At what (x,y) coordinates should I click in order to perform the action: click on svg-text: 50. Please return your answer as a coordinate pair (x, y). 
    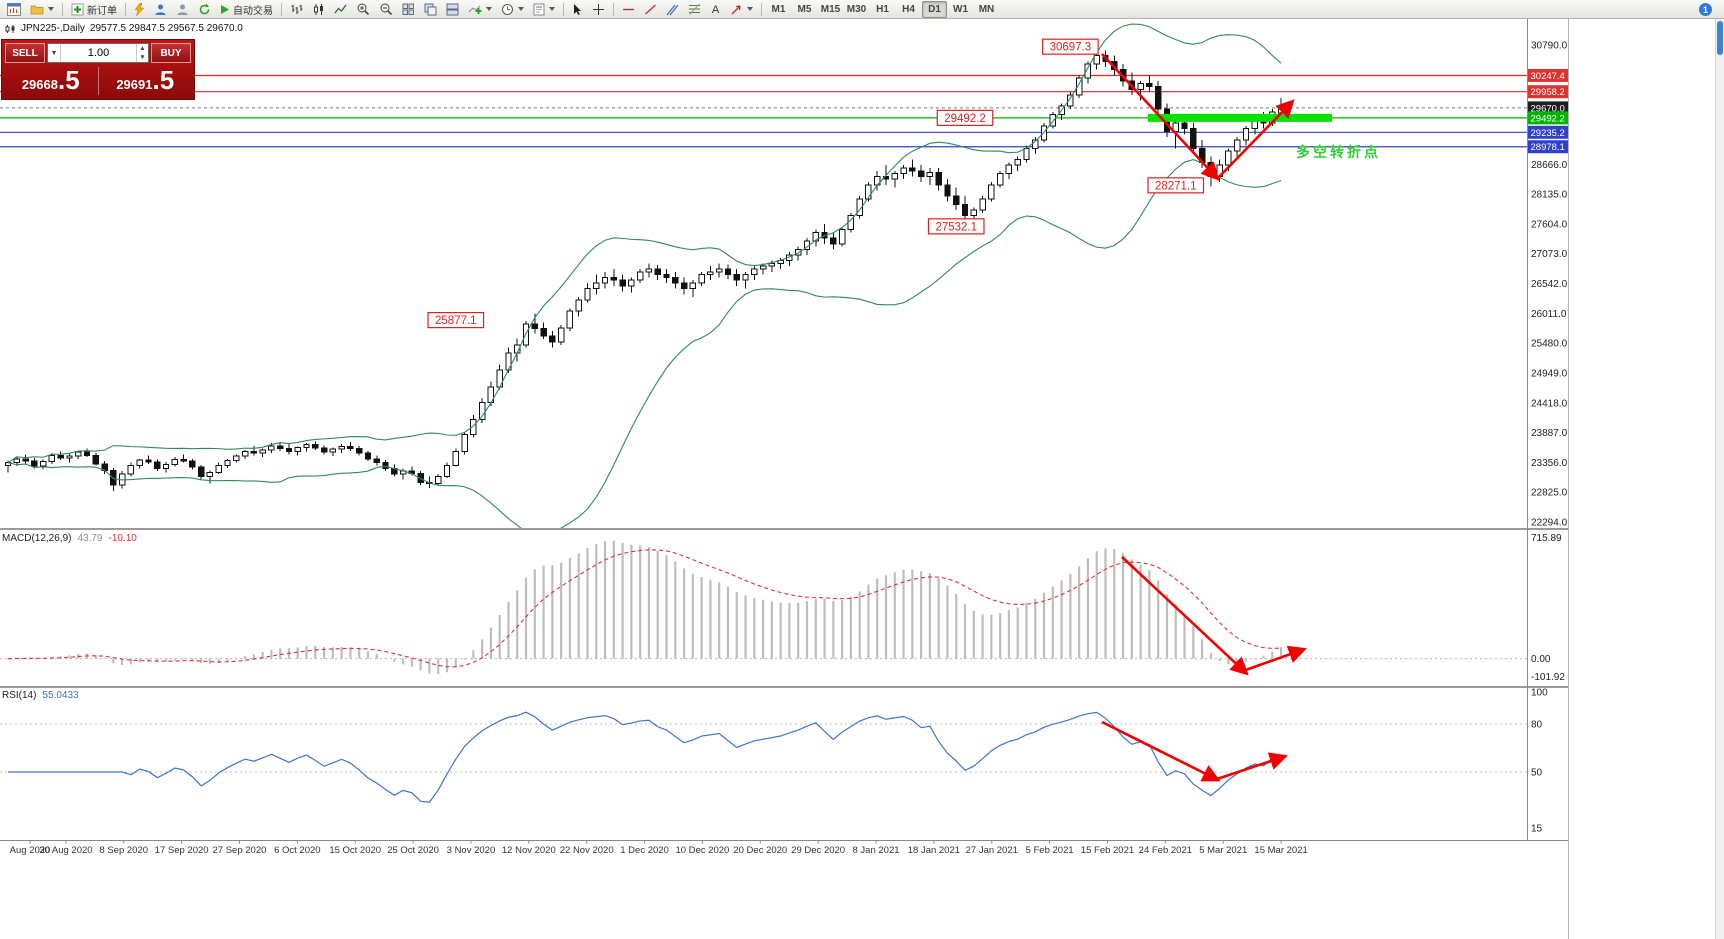
    Looking at the image, I should click on (1537, 773).